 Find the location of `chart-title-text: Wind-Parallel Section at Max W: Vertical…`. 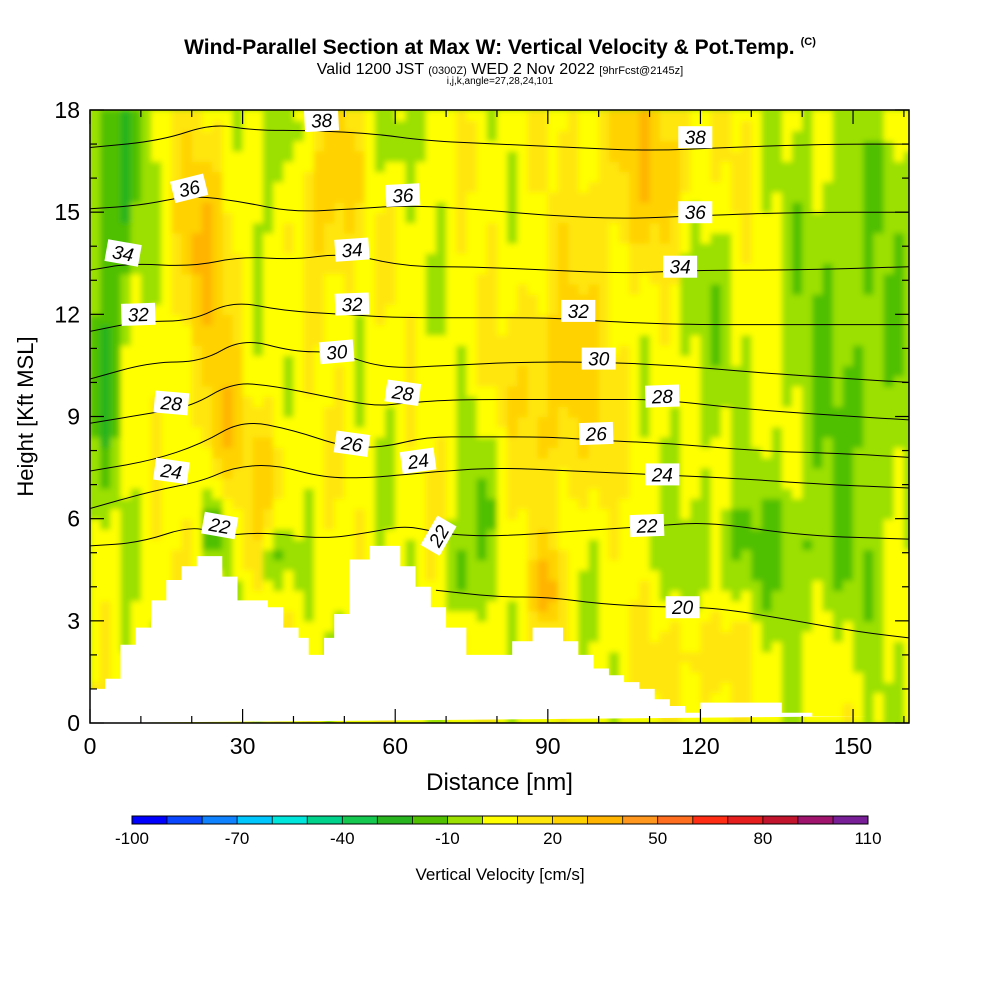

chart-title-text: Wind-Parallel Section at Max W: Vertical… is located at coordinates (489, 47).